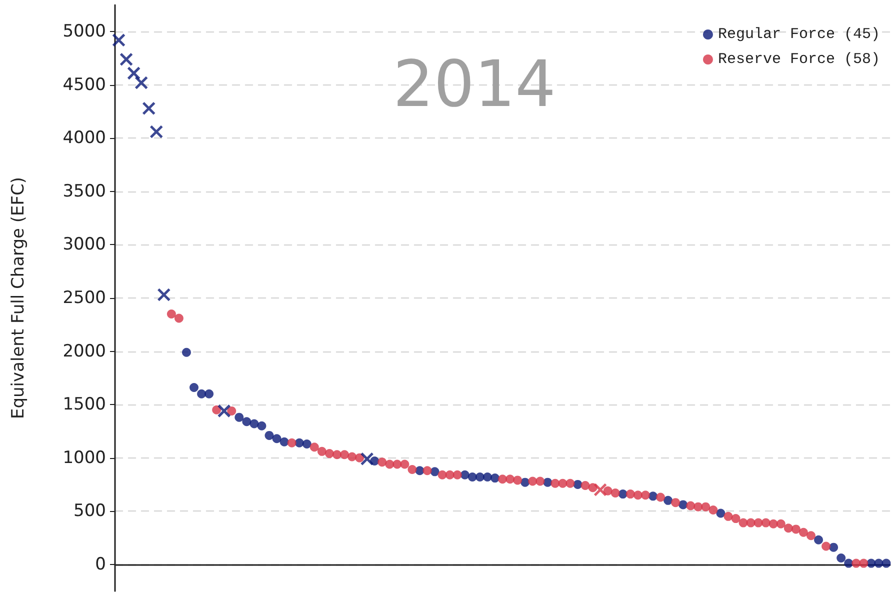 This screenshot has width=893, height=592. Describe the element at coordinates (84, 84) in the screenshot. I see `y-tick-label: 4500` at that location.